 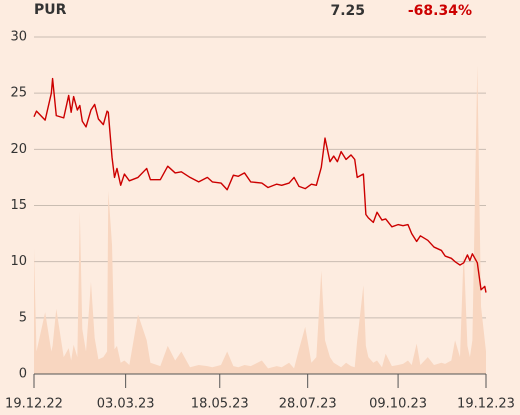 What do you see at coordinates (18, 205) in the screenshot?
I see `y-tick-label: 15` at bounding box center [18, 205].